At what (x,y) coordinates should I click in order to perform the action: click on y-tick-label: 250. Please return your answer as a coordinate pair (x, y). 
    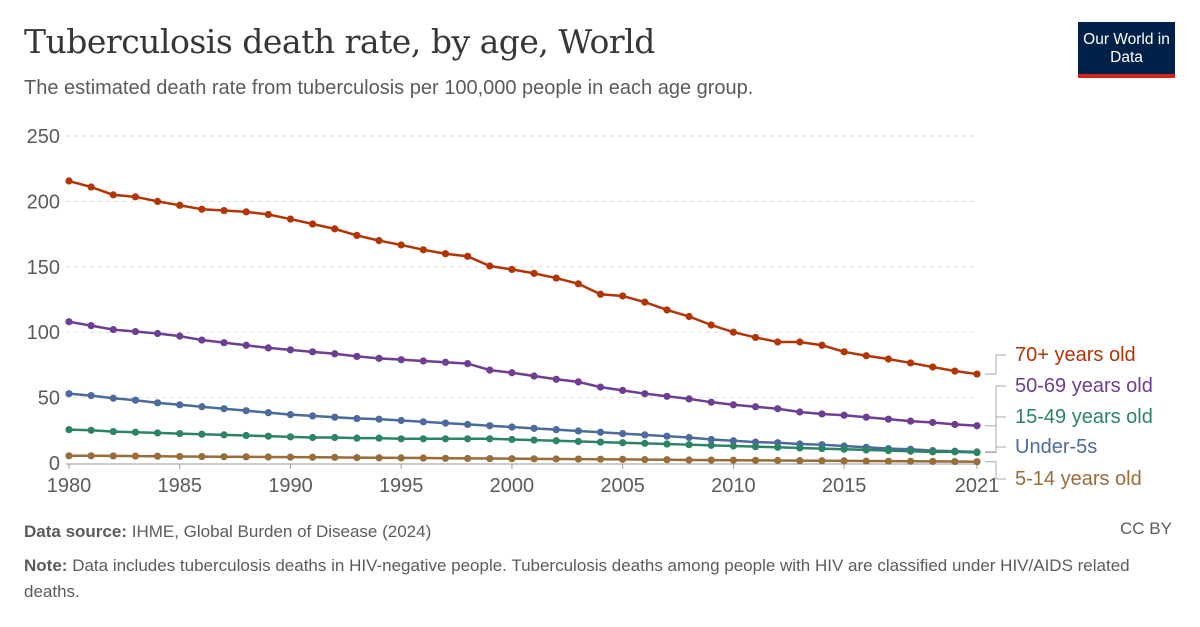
    Looking at the image, I should click on (43, 137).